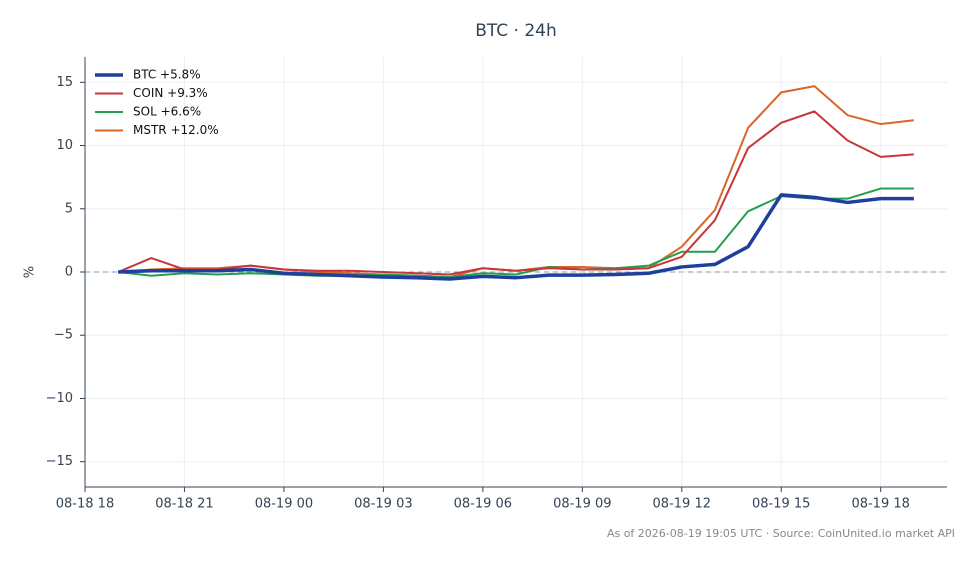 The image size is (979, 564). I want to click on legend-label: MSTR +12.0%, so click(176, 130).